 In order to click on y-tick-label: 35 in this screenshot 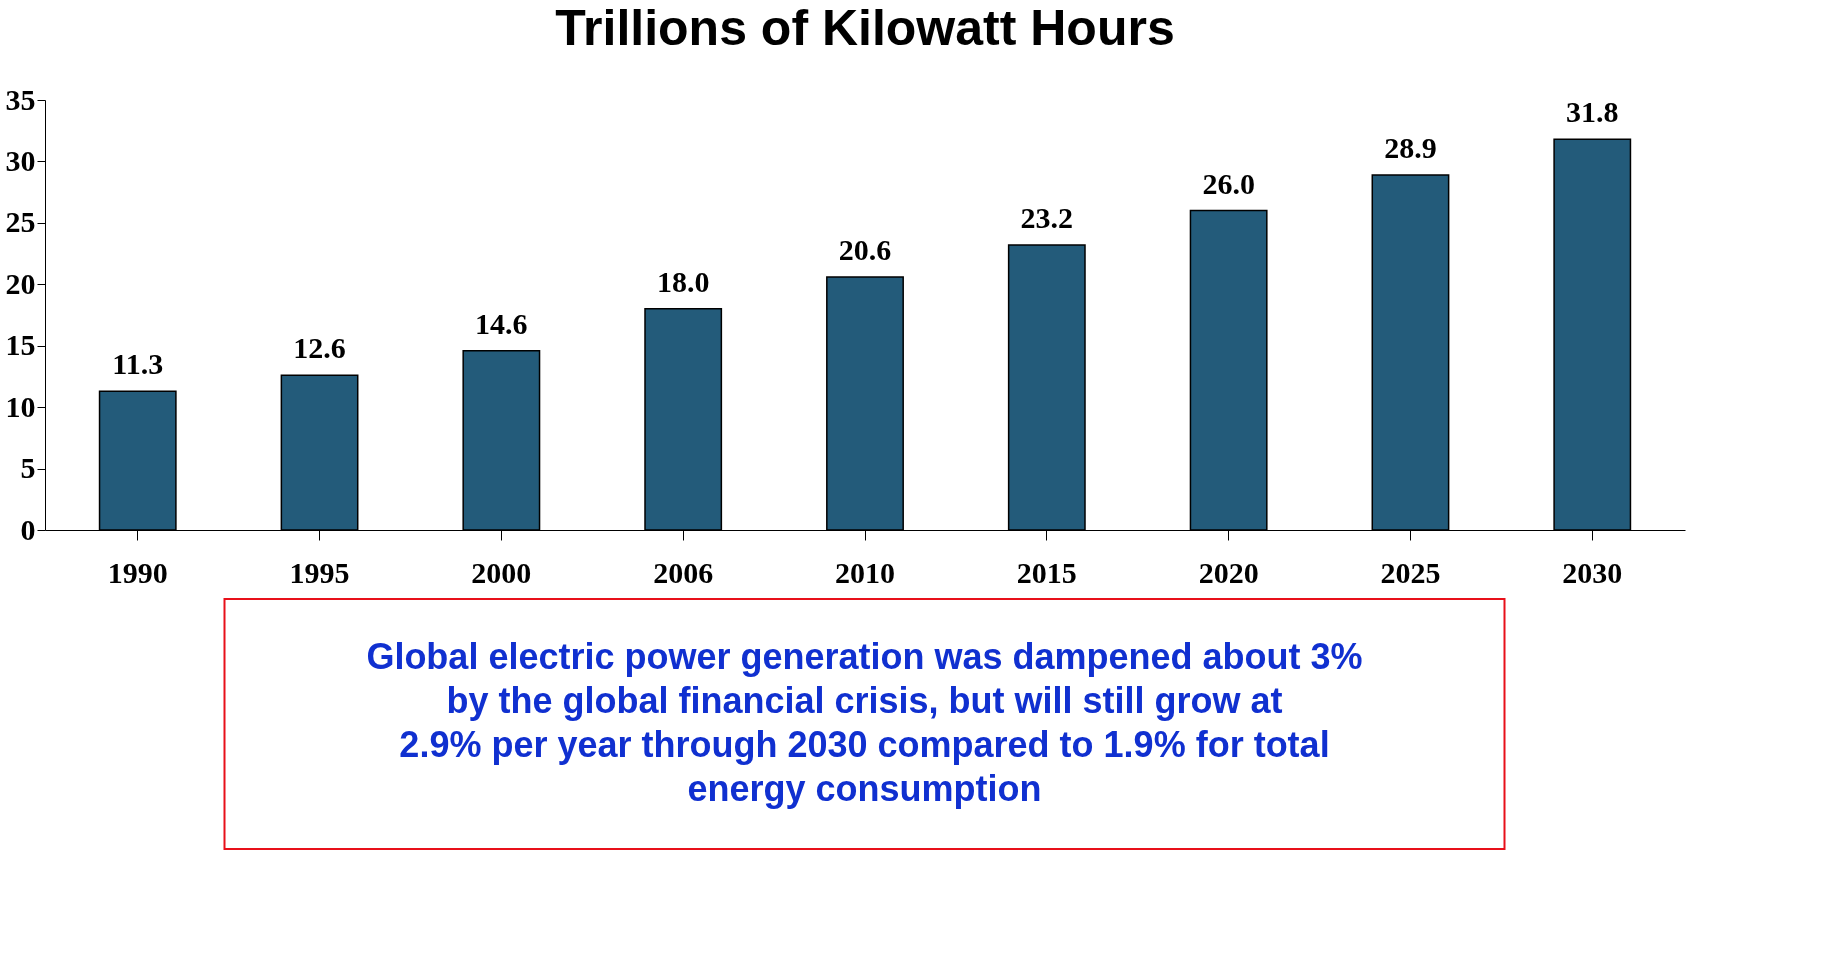, I will do `click(20, 99)`.